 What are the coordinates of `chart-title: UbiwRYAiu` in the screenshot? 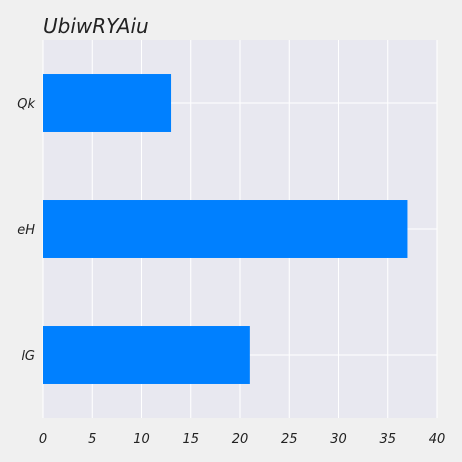 It's located at (96, 26).